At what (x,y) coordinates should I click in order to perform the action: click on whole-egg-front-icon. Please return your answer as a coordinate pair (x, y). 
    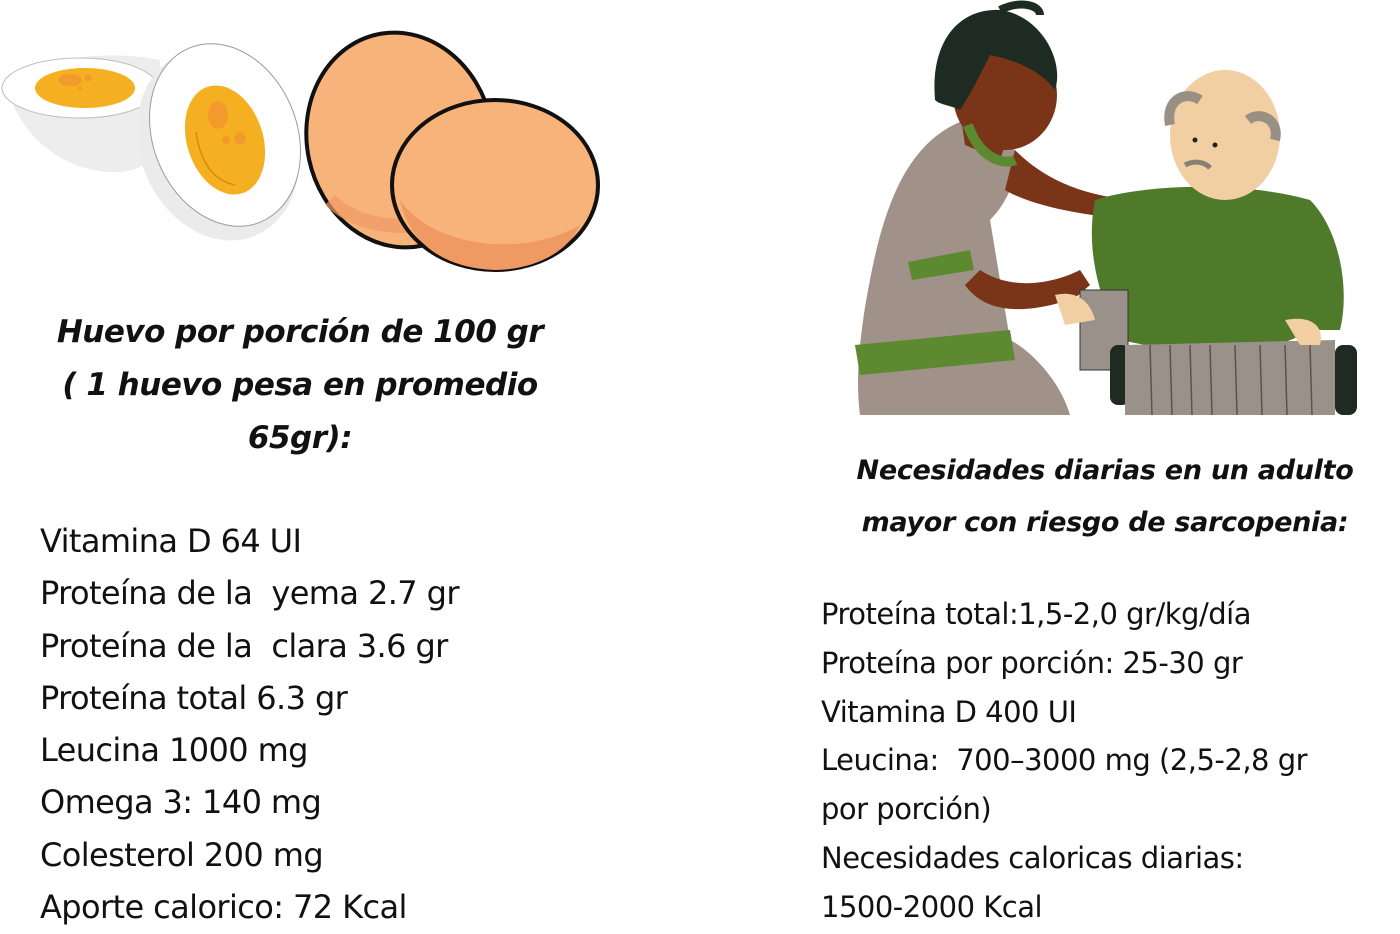
    Looking at the image, I should click on (495, 185).